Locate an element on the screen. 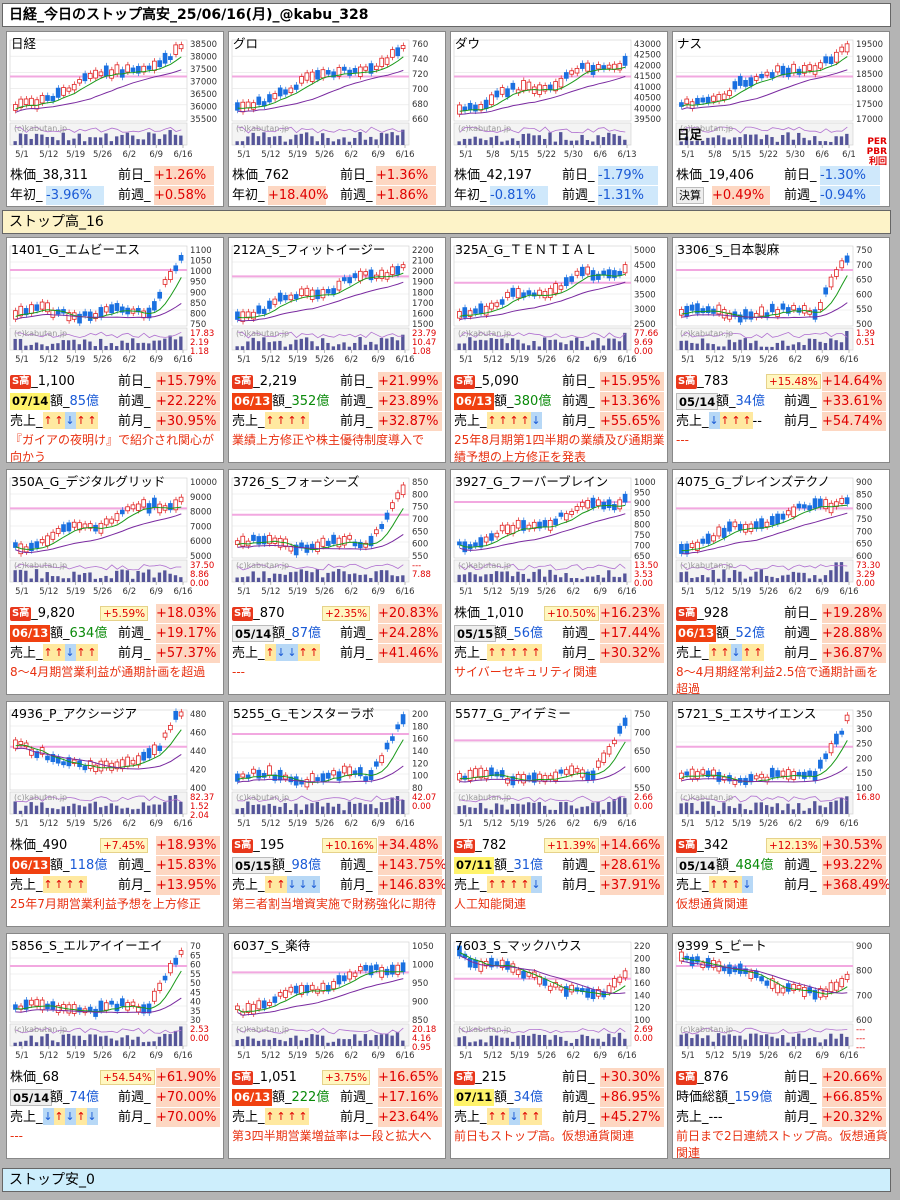 Image resolution: width=900 pixels, height=1200 pixels. stock-row-sales: 売上_↑ ↑ ↓ ↑ ↑ 前月_ +57.37% is located at coordinates (116, 653).